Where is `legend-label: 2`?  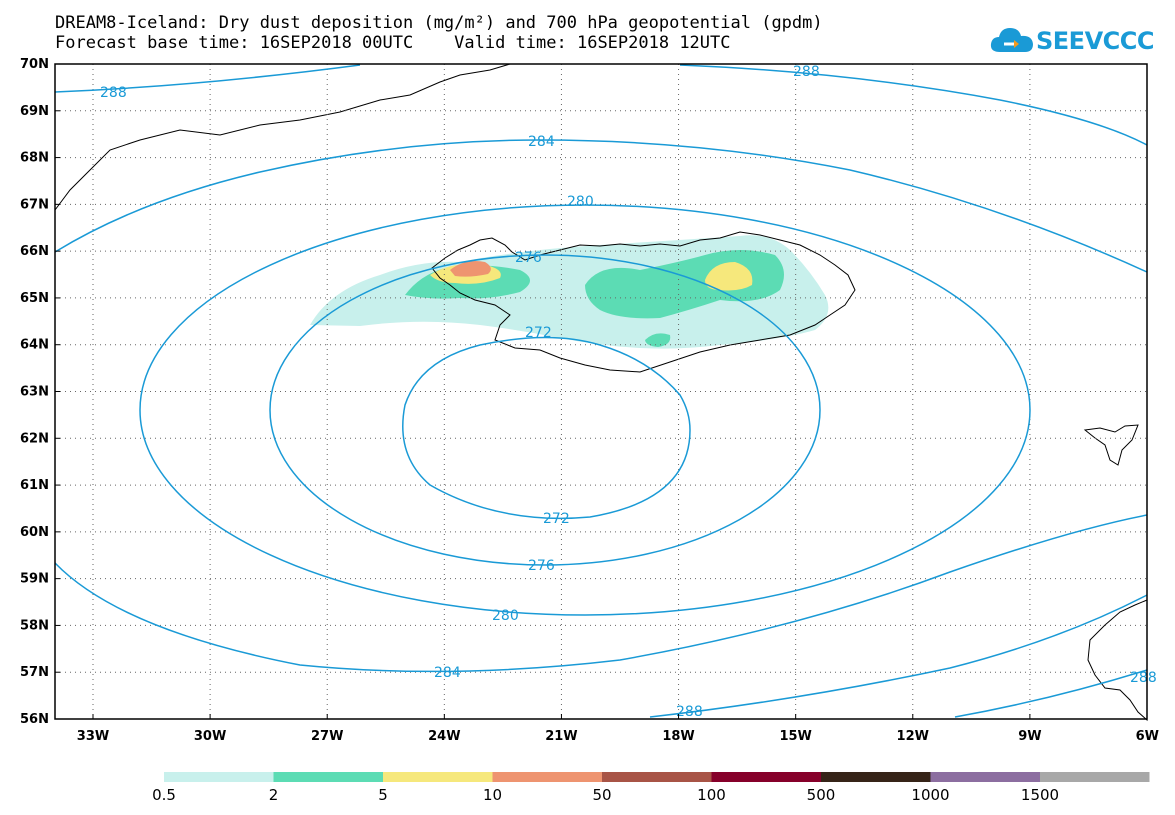 legend-label: 2 is located at coordinates (274, 795).